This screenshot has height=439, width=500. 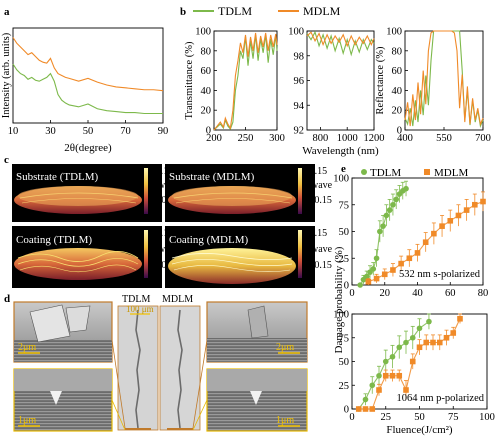 What do you see at coordinates (88, 148) in the screenshot?
I see `x-axis-label: 2θ(degree)` at bounding box center [88, 148].